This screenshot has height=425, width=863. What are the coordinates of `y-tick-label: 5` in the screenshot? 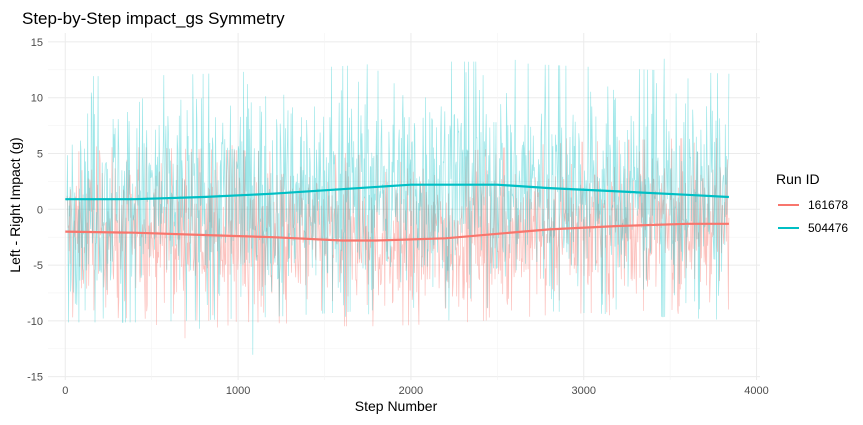 It's located at (40, 155).